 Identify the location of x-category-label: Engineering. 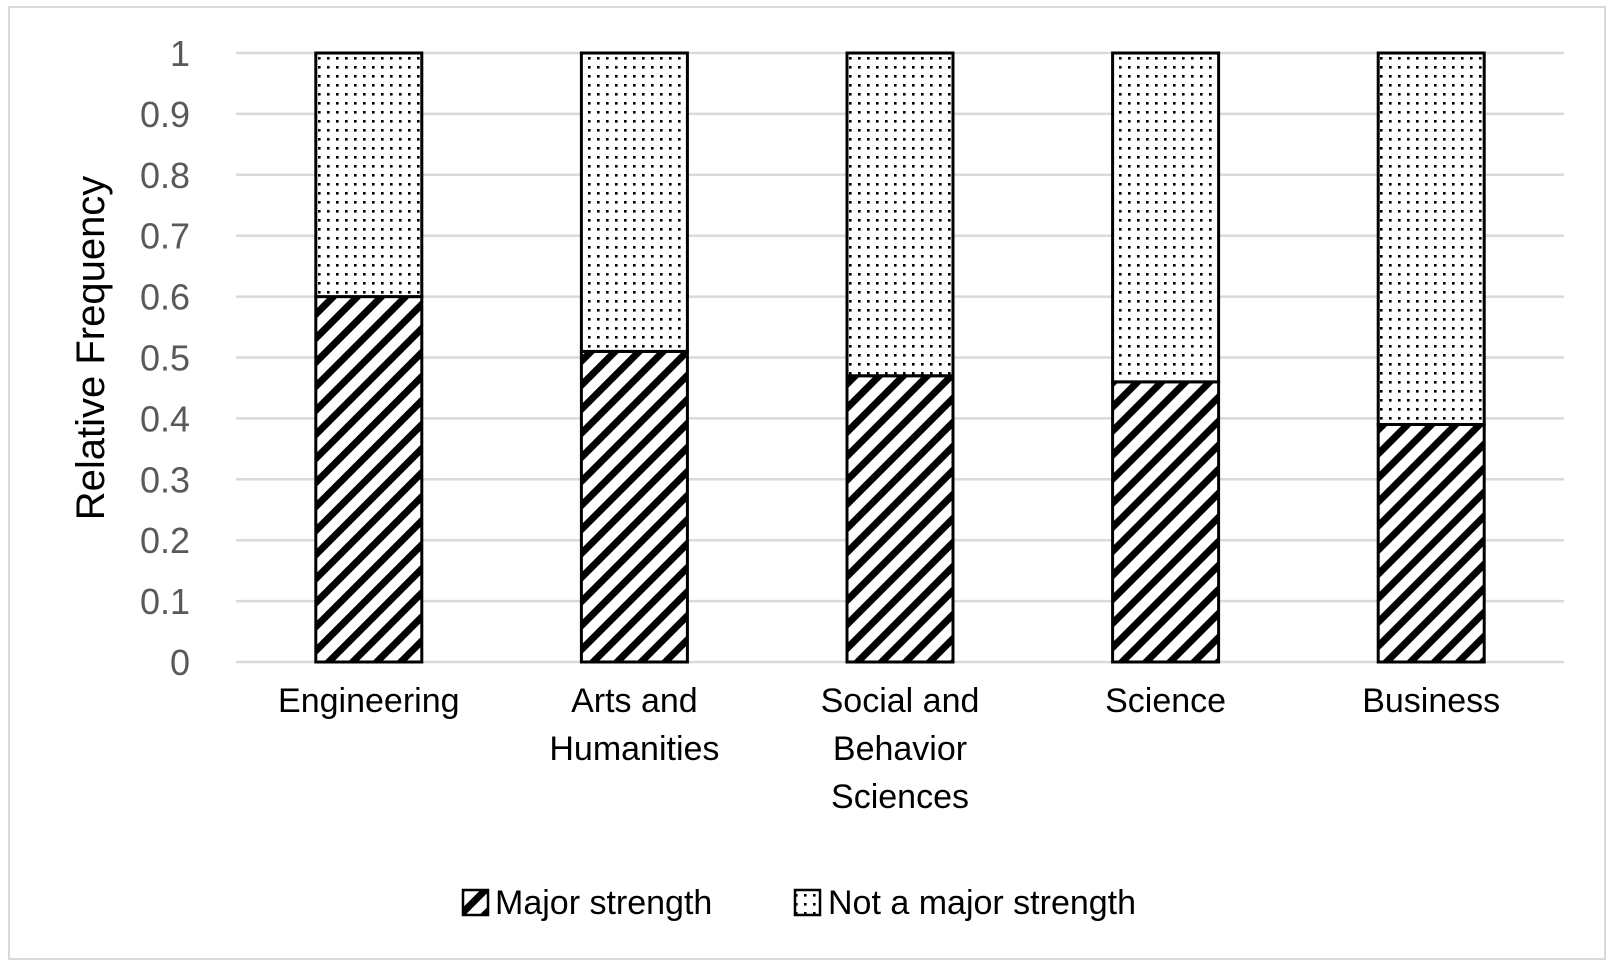
(368, 701).